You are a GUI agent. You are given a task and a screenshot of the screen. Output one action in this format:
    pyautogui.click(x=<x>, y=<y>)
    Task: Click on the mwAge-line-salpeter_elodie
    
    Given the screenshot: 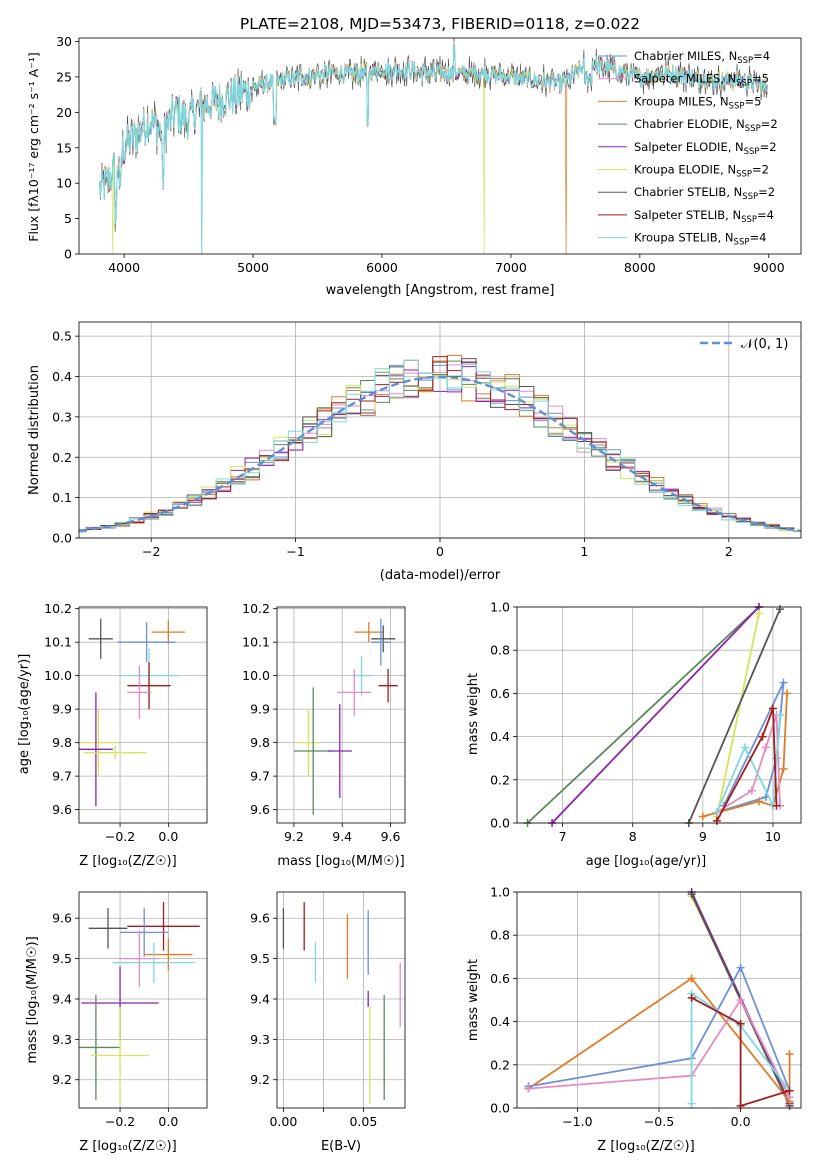 What is the action you would take?
    pyautogui.click(x=655, y=715)
    